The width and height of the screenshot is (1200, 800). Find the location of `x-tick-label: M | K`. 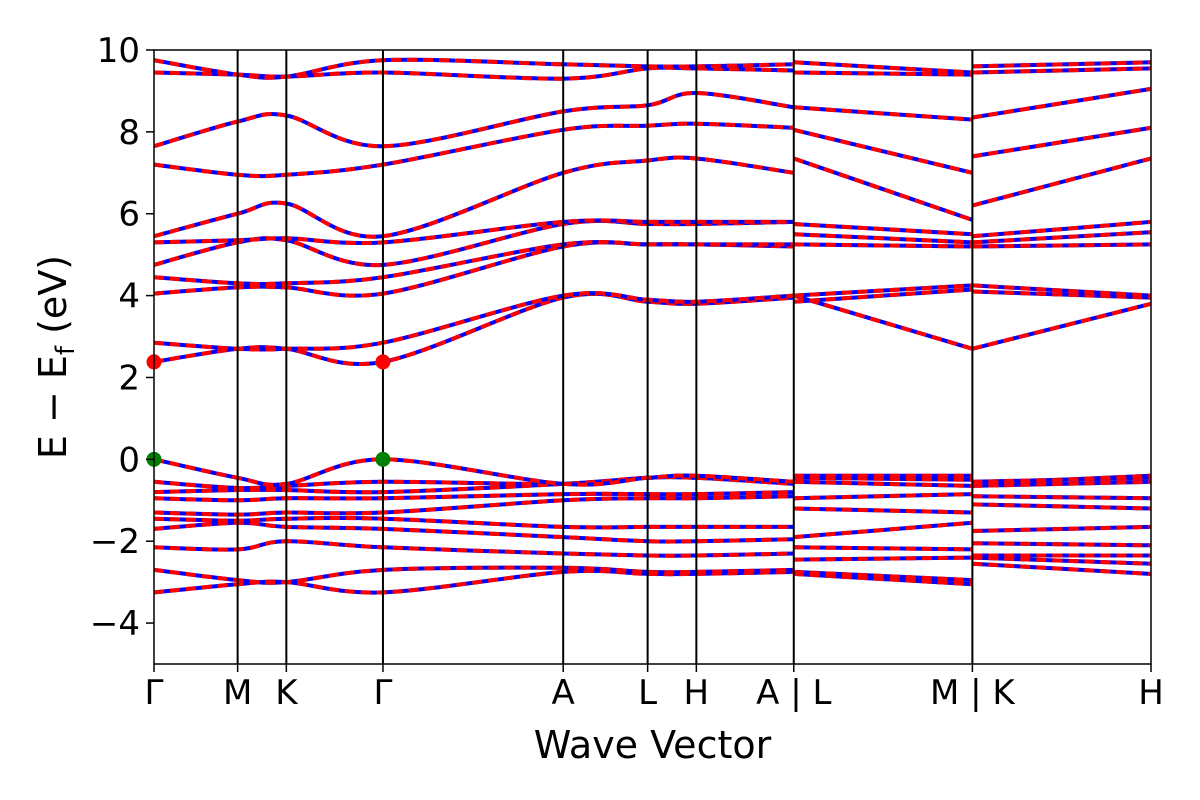

x-tick-label: M | K is located at coordinates (973, 693).